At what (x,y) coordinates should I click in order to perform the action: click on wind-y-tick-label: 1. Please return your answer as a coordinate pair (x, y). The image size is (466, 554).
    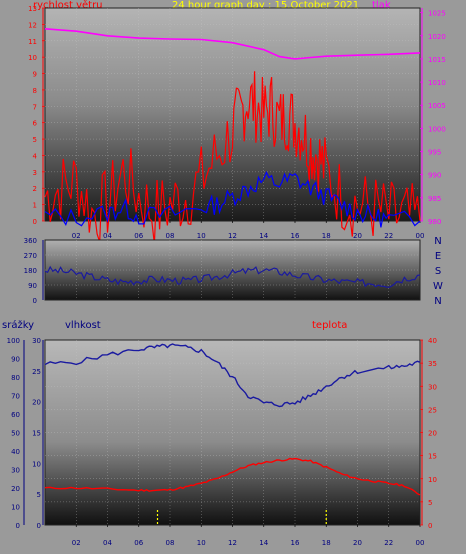
    Looking at the image, I should click on (35, 206).